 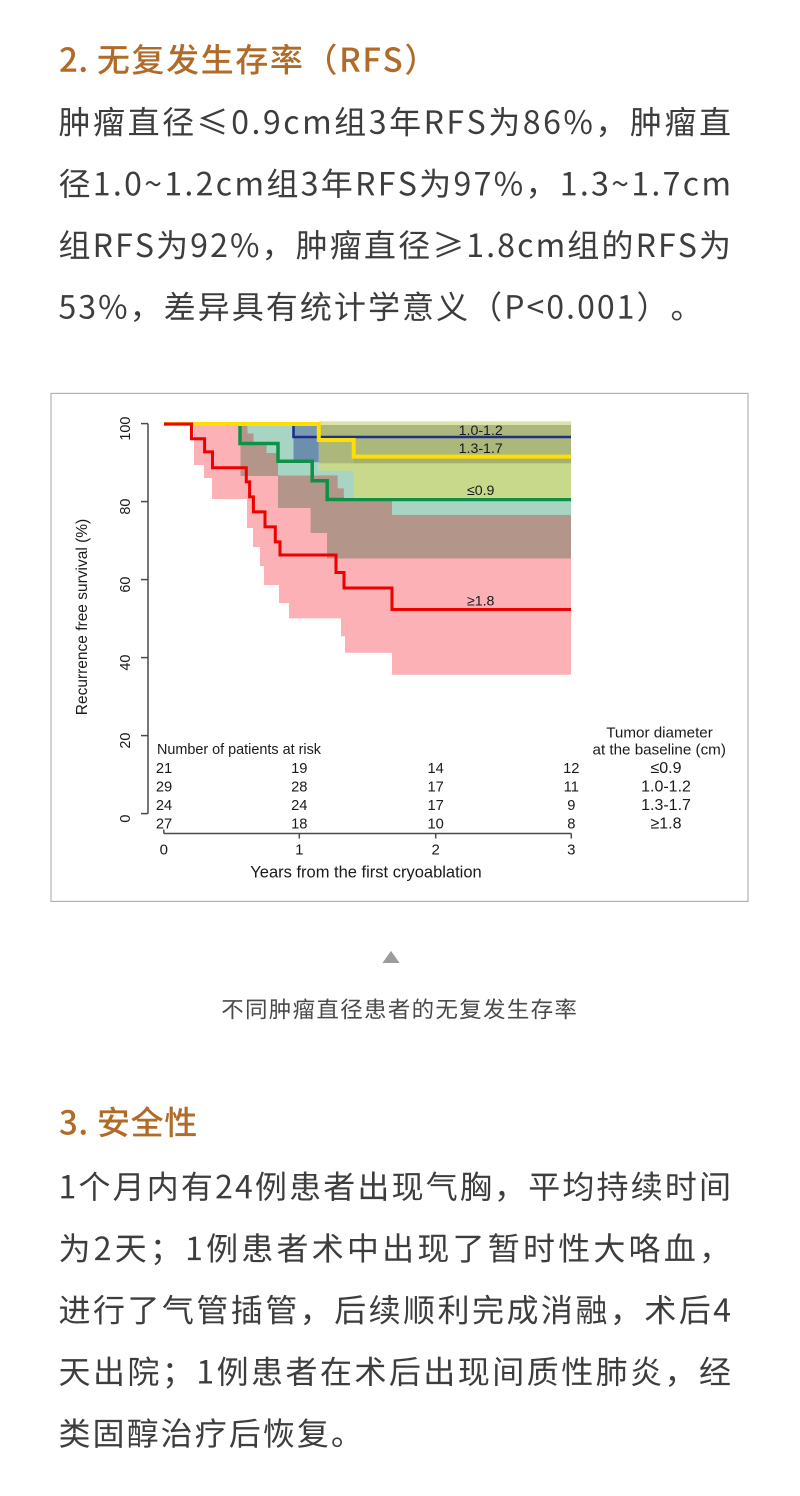 What do you see at coordinates (571, 788) in the screenshot?
I see `svg-text: 11` at bounding box center [571, 788].